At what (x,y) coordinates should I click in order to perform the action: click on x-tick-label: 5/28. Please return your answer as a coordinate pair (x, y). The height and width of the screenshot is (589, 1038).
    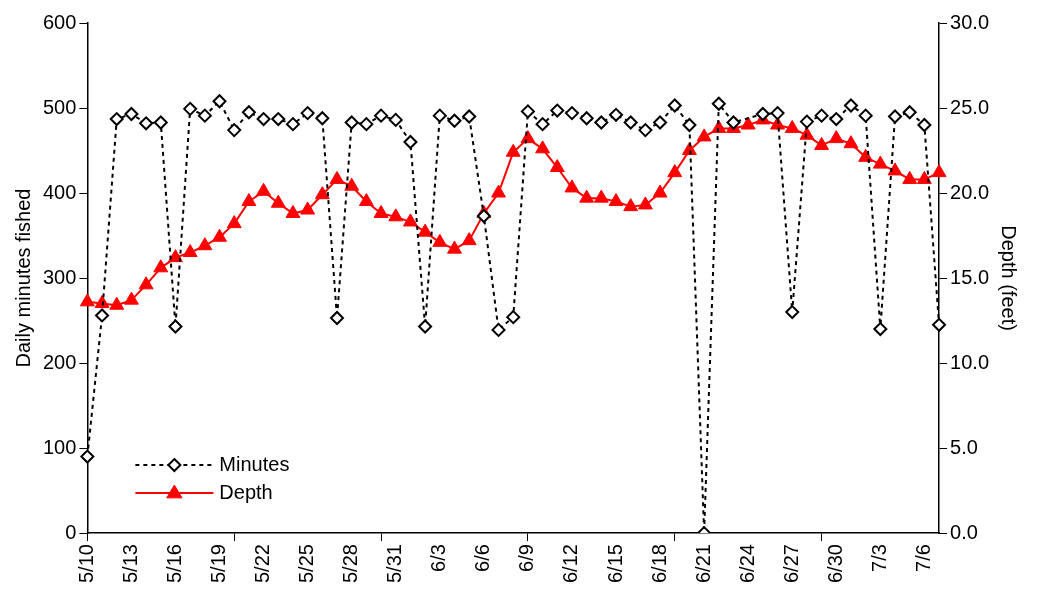
    Looking at the image, I should click on (350, 564).